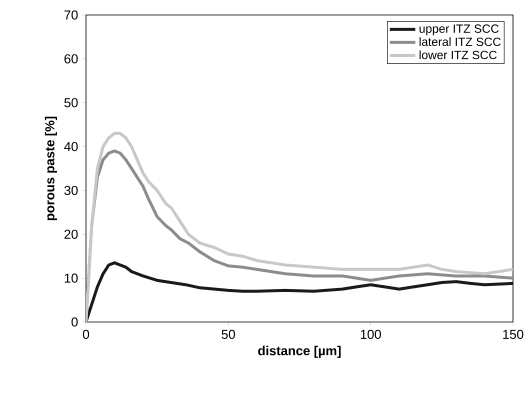  What do you see at coordinates (75, 322) in the screenshot?
I see `y-tick-label: 0` at bounding box center [75, 322].